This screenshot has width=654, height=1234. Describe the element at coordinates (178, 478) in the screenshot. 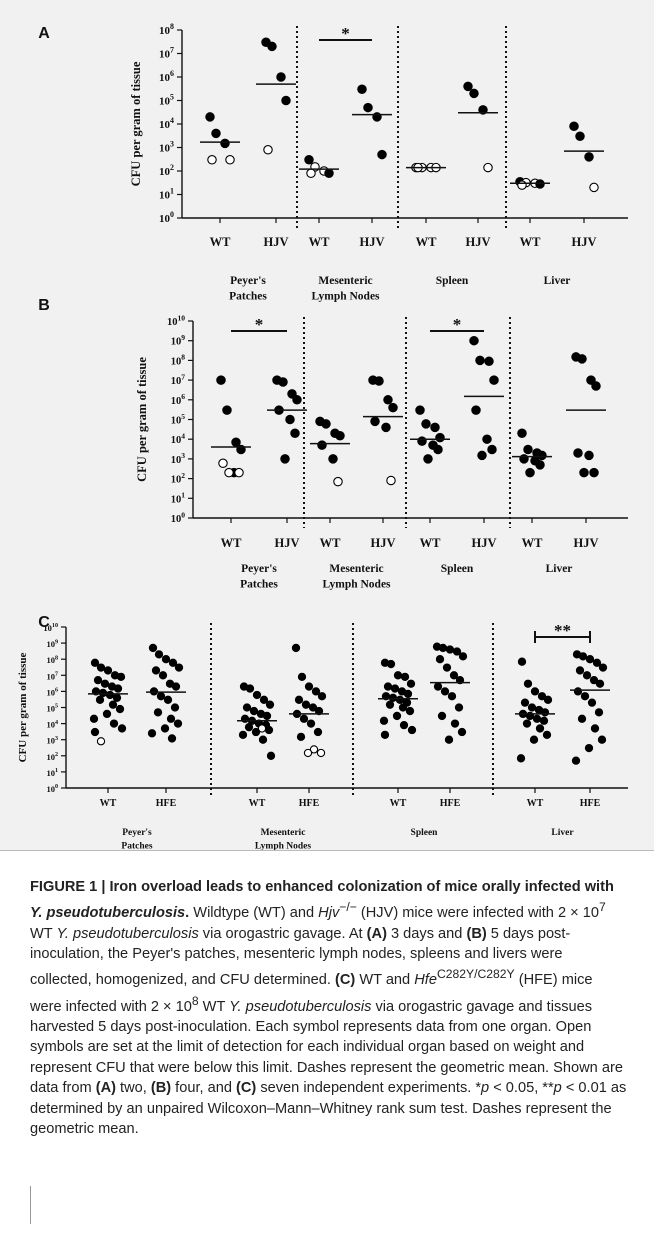

I see `y-tick-label: 10²` at that location.